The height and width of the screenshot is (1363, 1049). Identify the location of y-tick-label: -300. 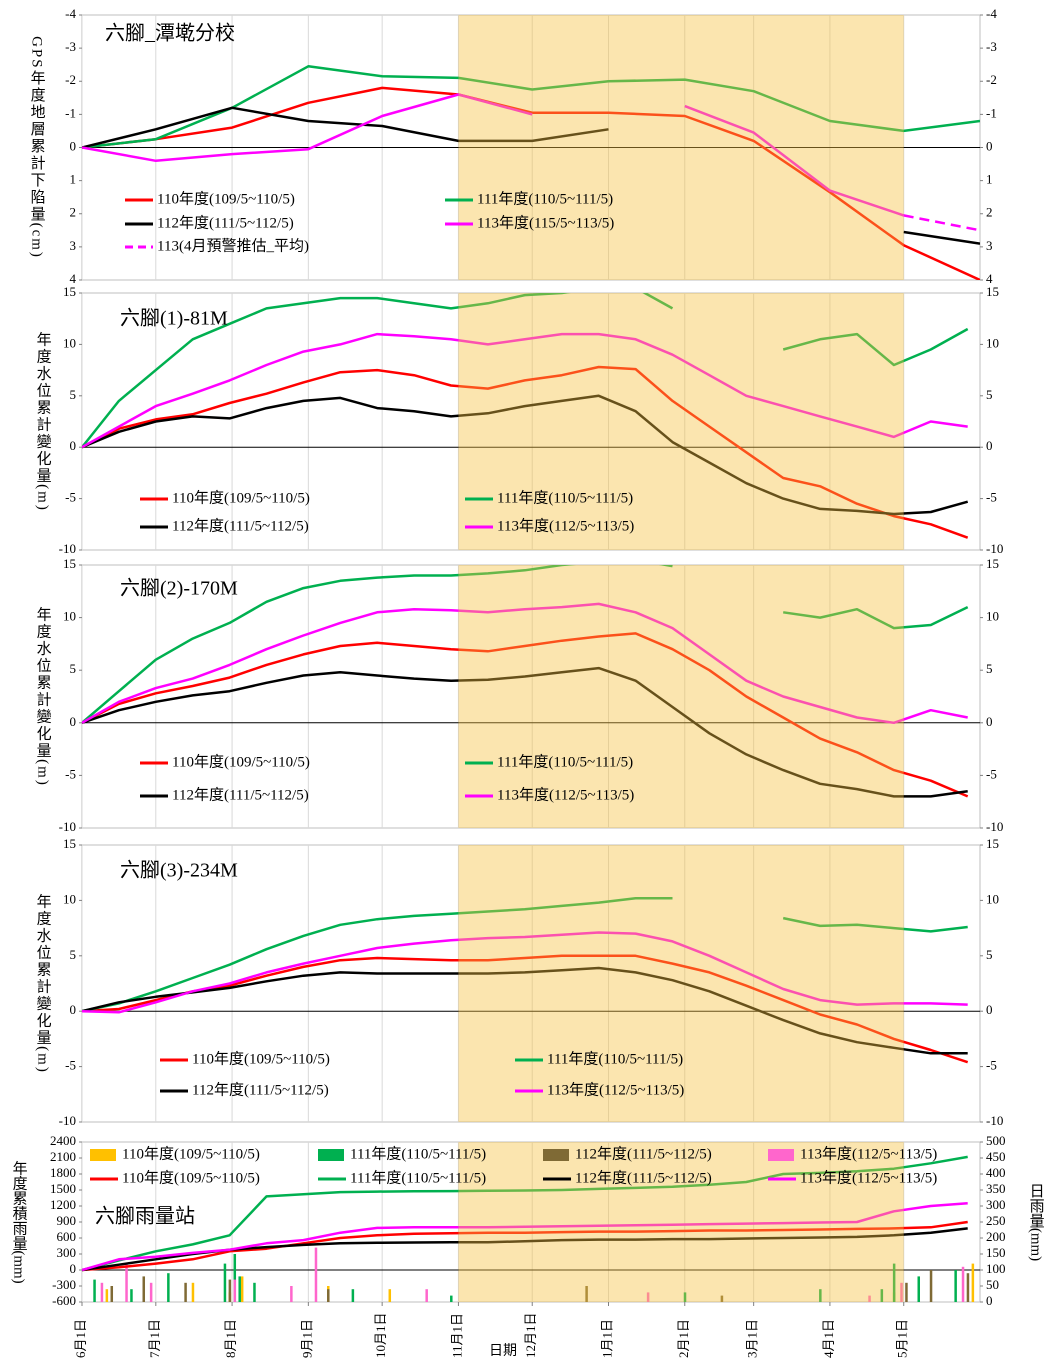
(64, 1284).